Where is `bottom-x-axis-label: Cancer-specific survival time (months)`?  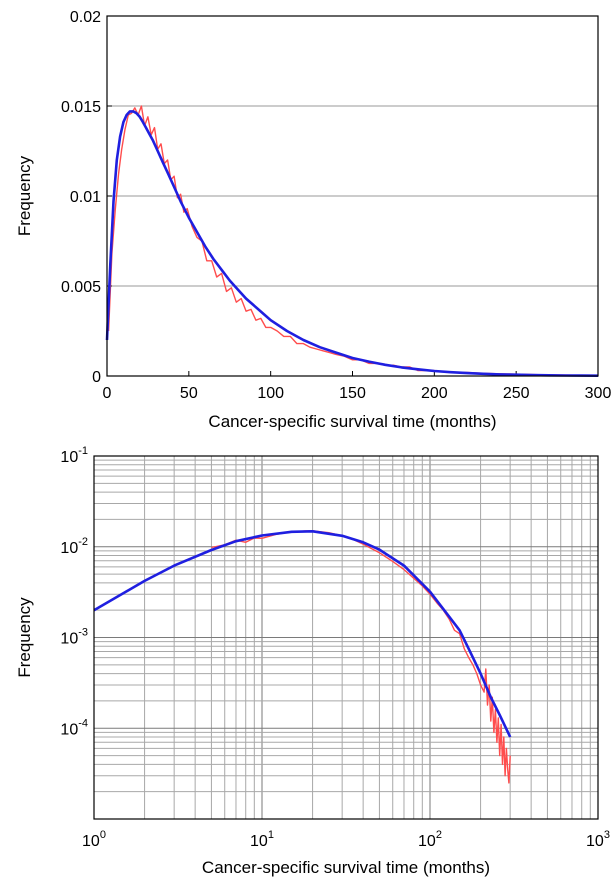 bottom-x-axis-label: Cancer-specific survival time (months) is located at coordinates (346, 867).